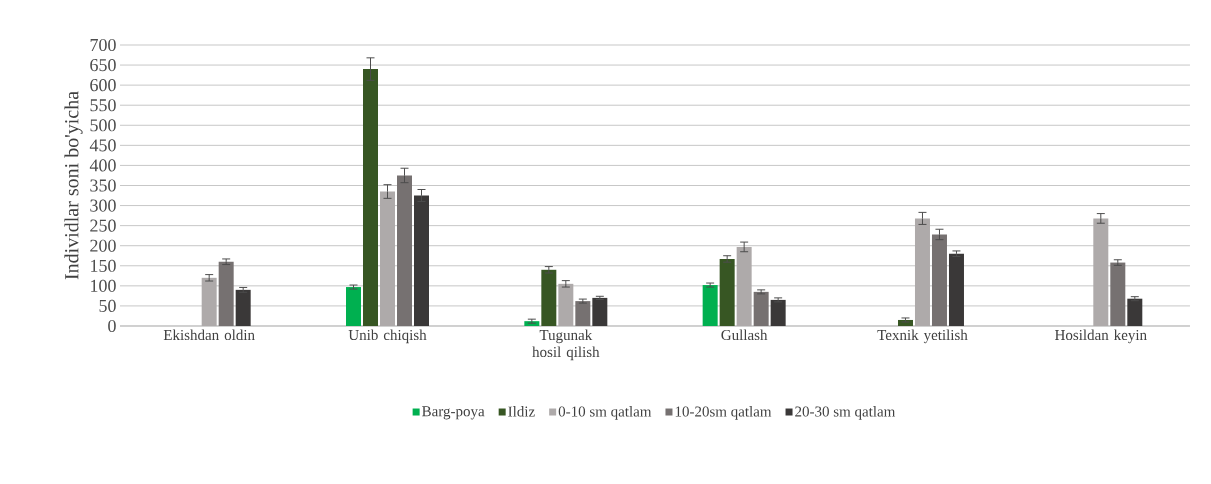 The image size is (1211, 484). Describe the element at coordinates (387, 336) in the screenshot. I see `x-tick-label: Unib chiqish` at that location.